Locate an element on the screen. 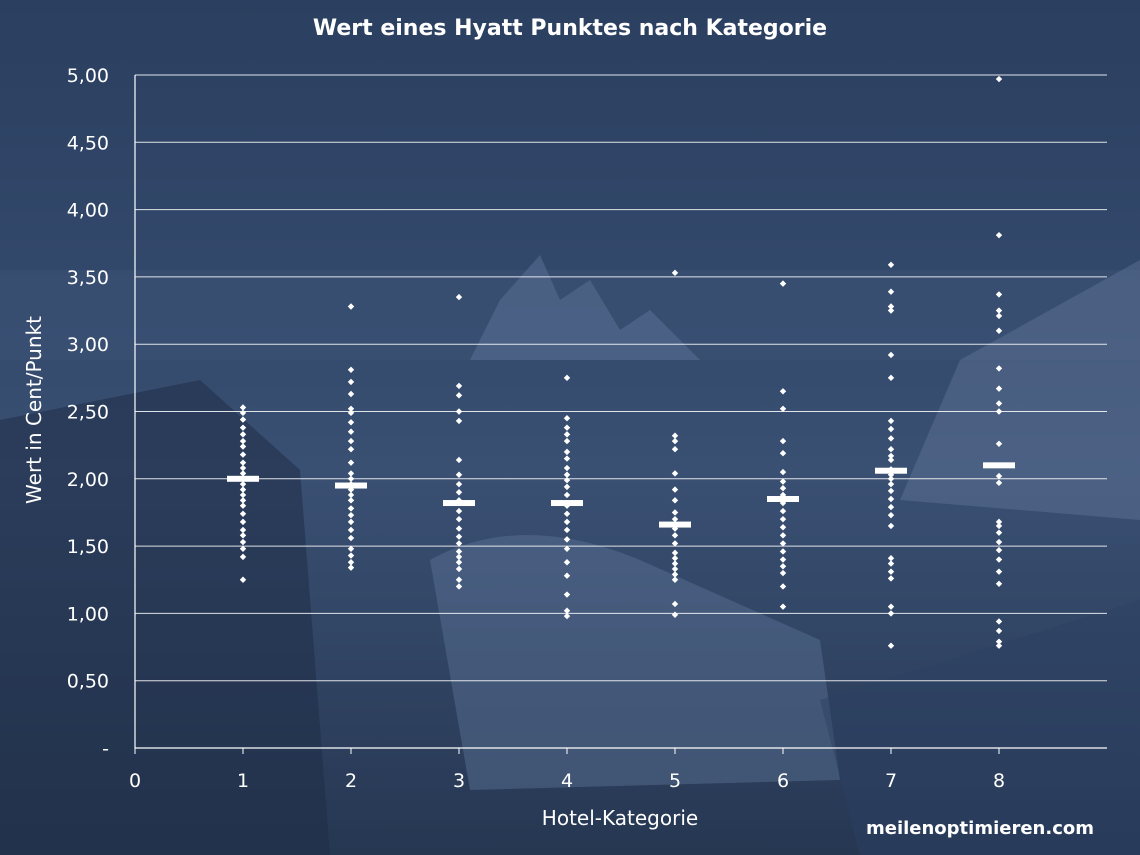  y-tick-label: 4,50 is located at coordinates (88, 143).